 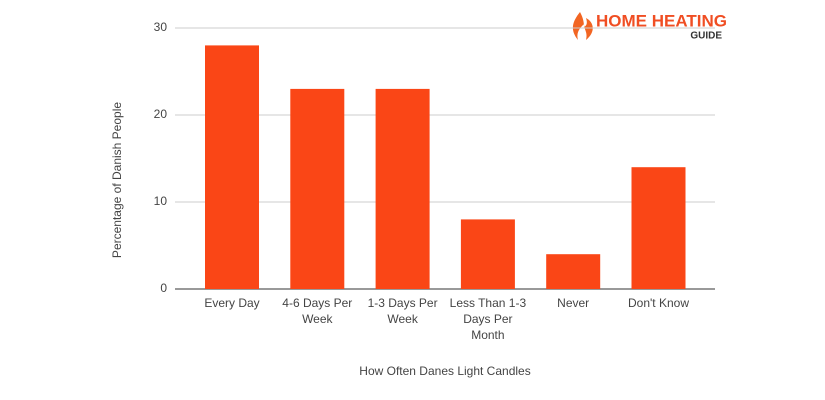 I want to click on y-tick-label: 10, so click(x=161, y=201).